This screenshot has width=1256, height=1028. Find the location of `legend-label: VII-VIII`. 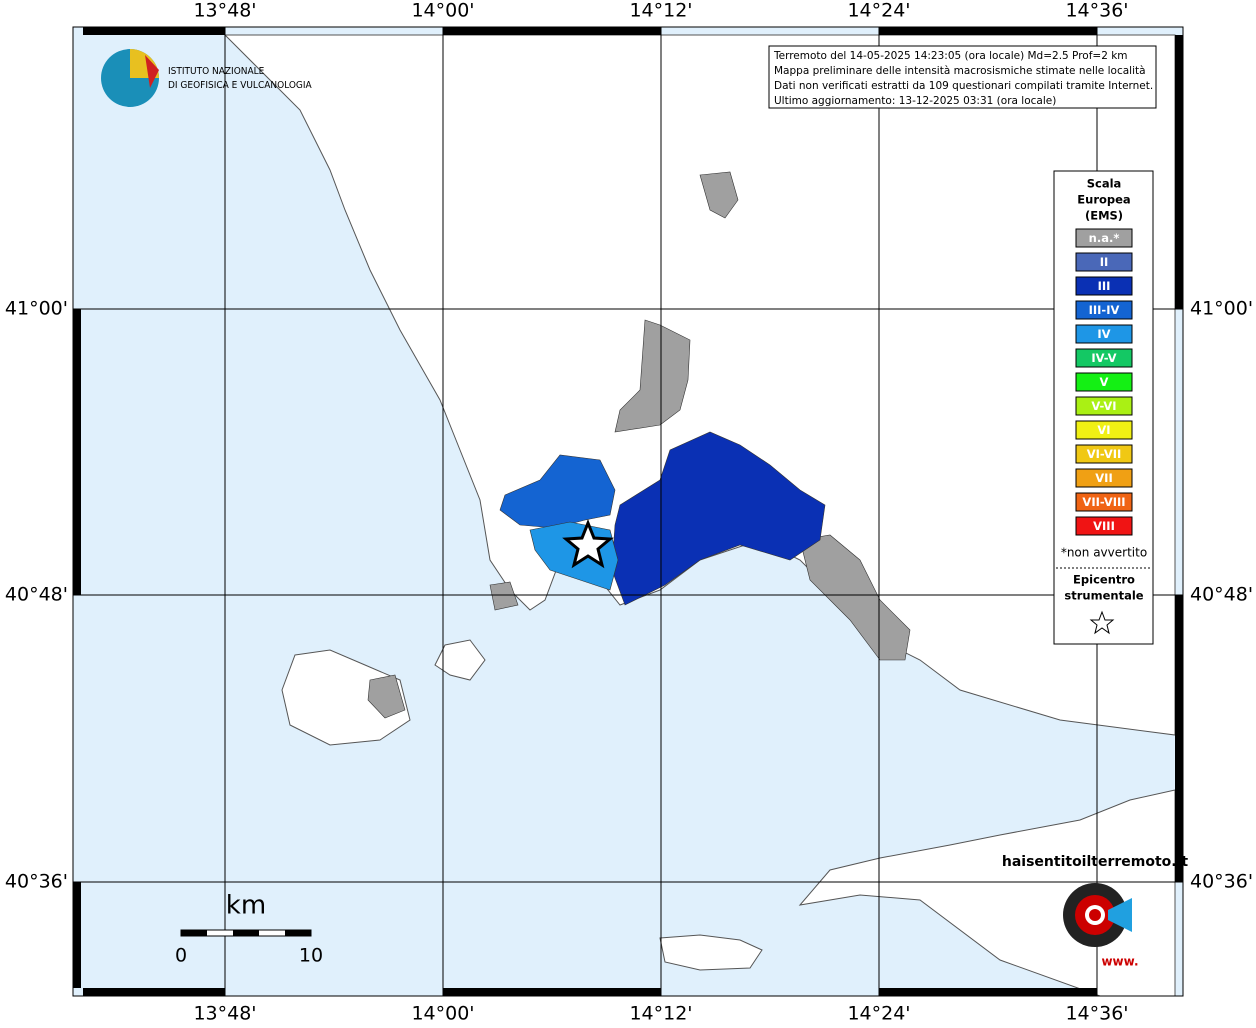

legend-label: VII-VIII is located at coordinates (1103, 502).